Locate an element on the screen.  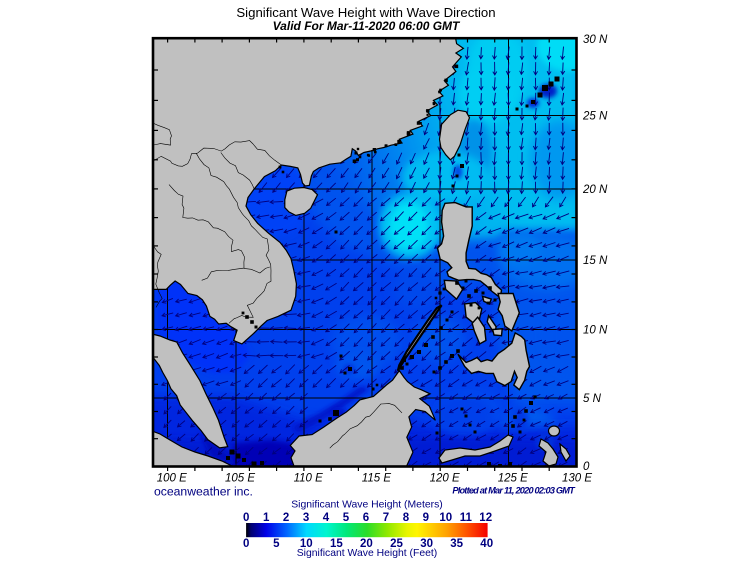
svg-text:Valid For Mar-11-2020 06:00 GM: Valid For Mar-11-2020 06:00 GMT is located at coordinates (367, 26).